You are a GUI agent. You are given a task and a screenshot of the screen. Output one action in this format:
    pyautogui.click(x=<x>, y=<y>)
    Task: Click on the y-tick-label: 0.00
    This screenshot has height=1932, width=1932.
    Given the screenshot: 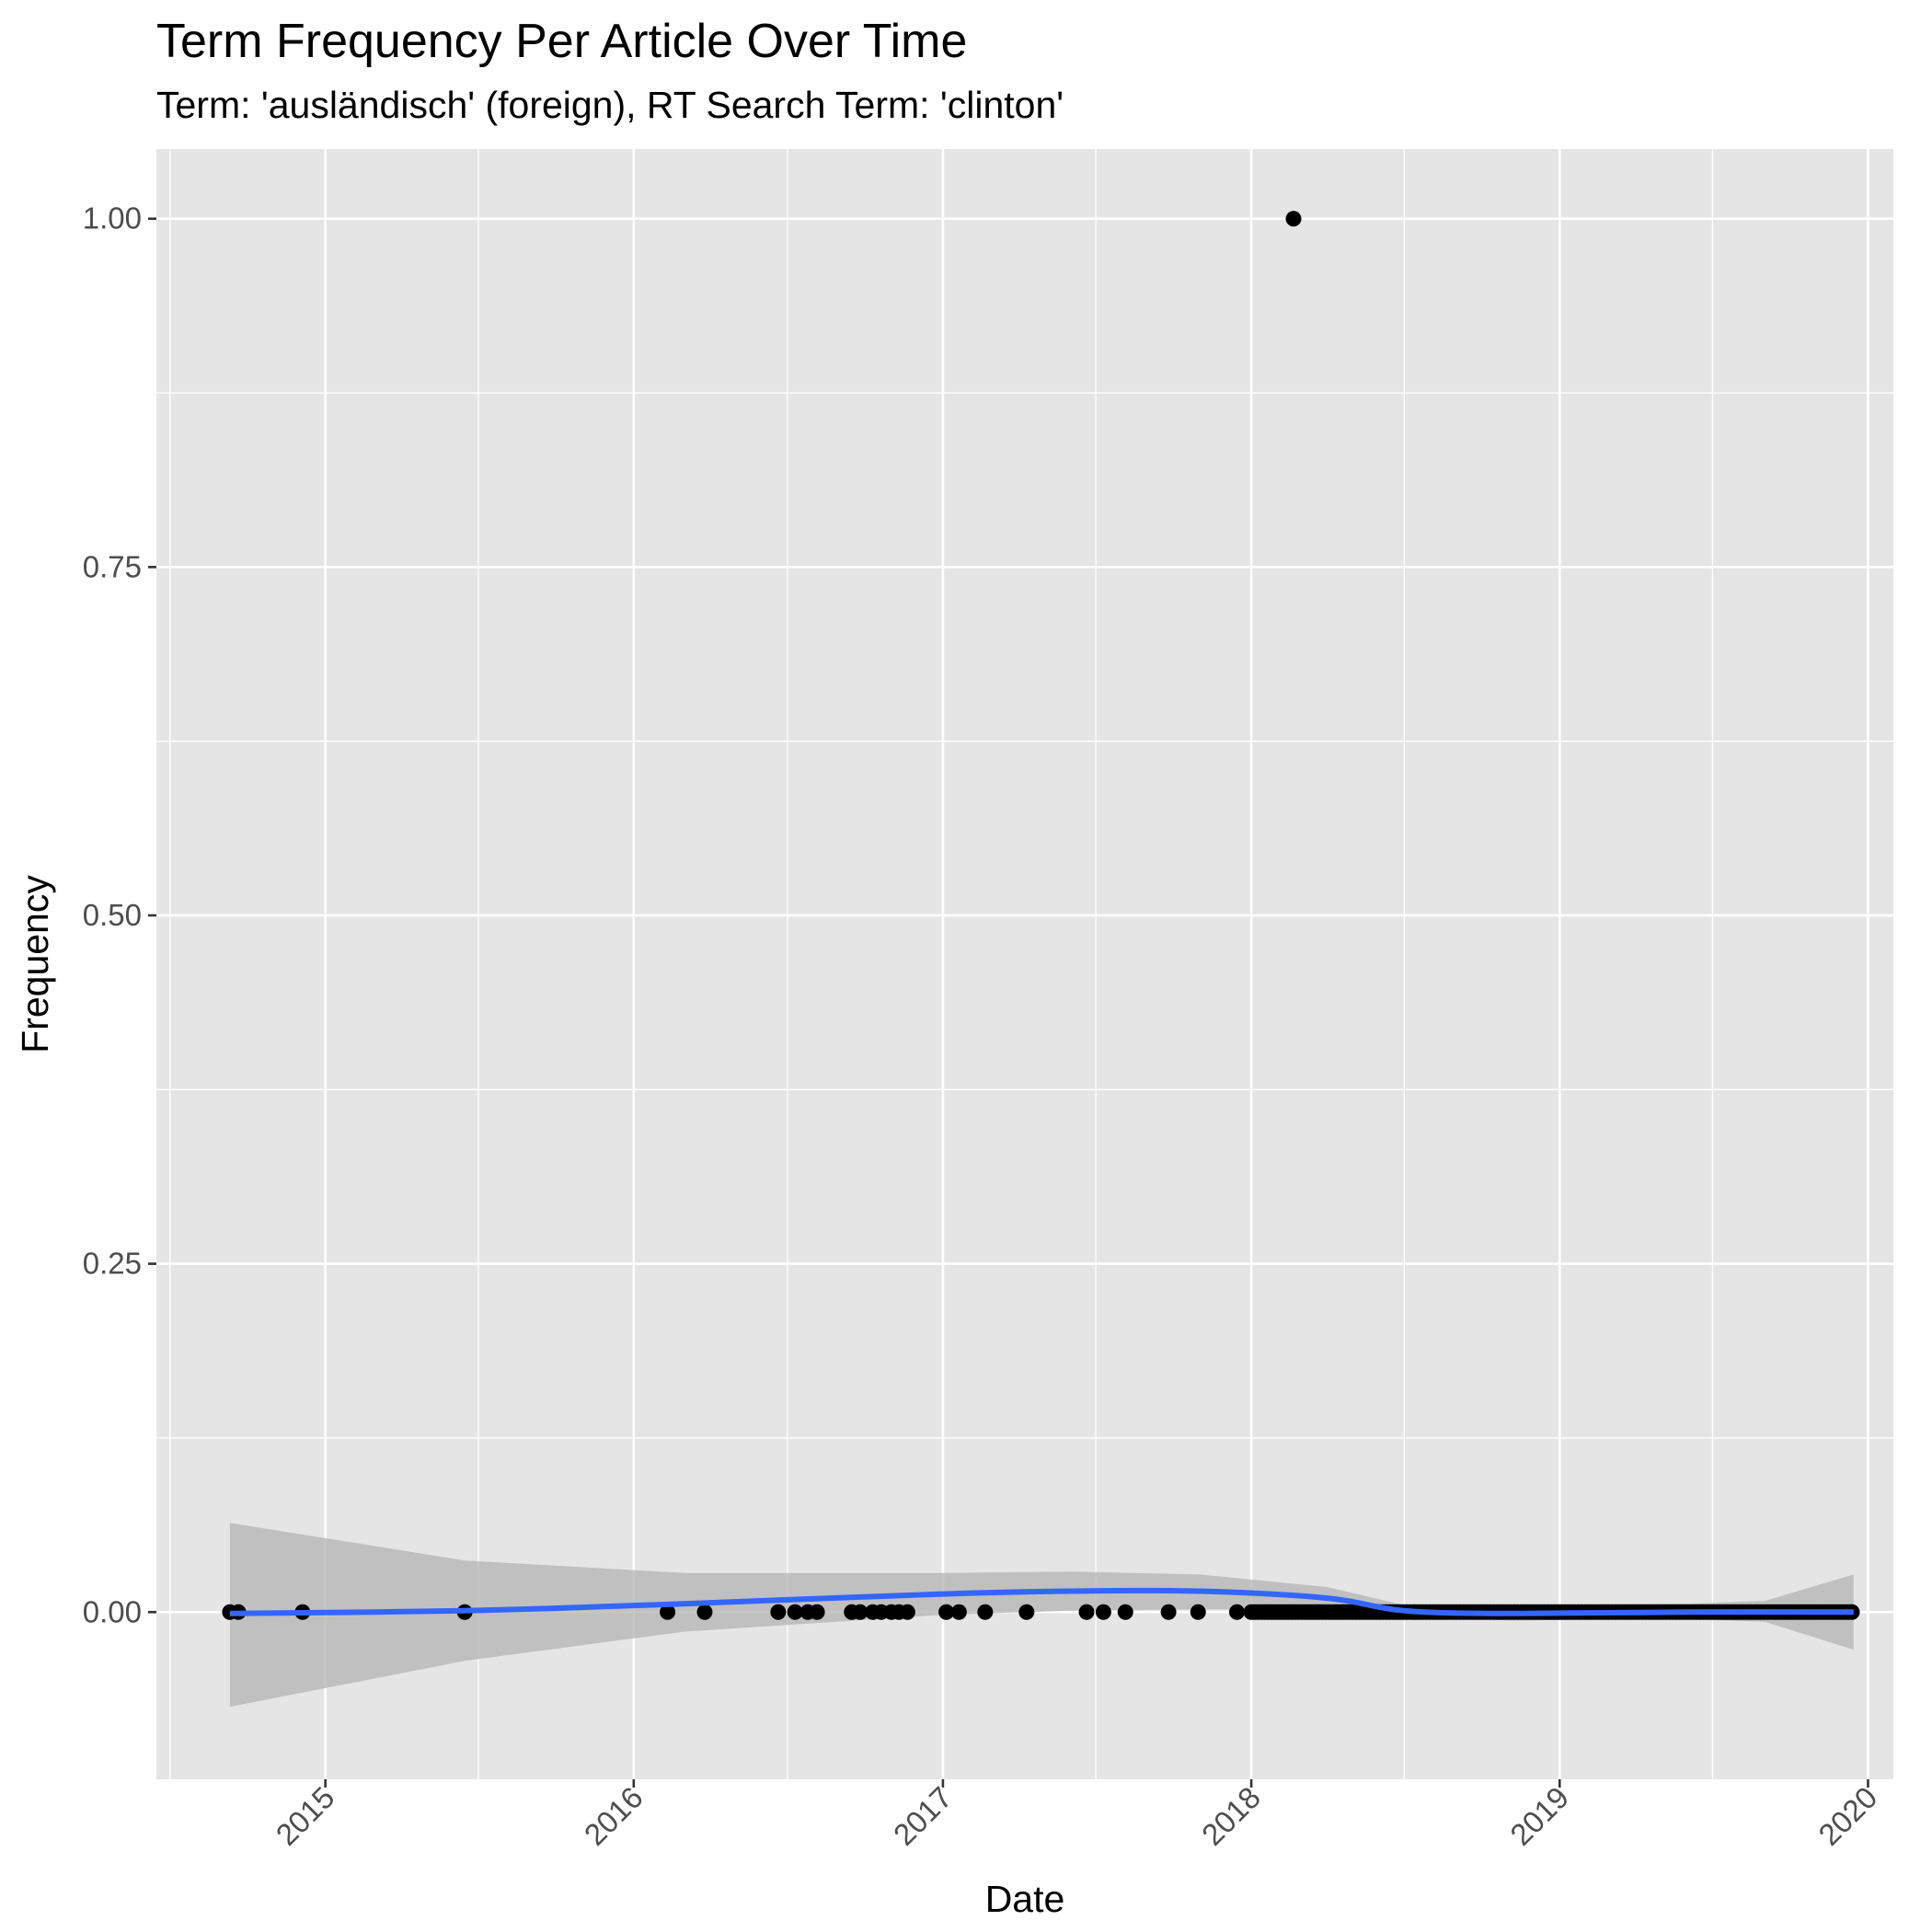 What is the action you would take?
    pyautogui.click(x=112, y=1611)
    